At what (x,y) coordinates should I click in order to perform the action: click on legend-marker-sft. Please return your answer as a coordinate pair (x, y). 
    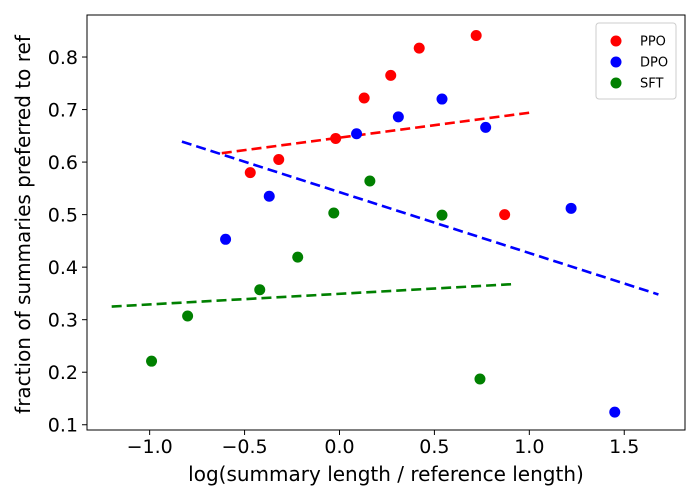
    Looking at the image, I should click on (616, 83).